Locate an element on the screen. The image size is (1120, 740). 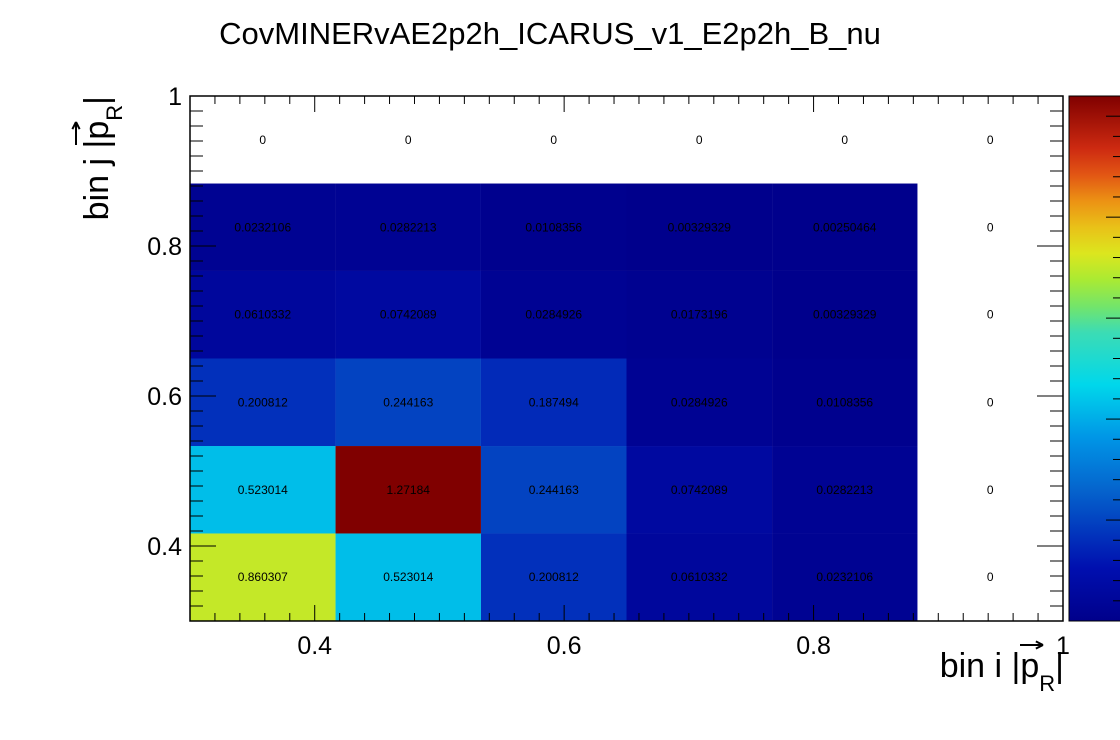
x-vector-arrow-icon is located at coordinates (1032, 645).